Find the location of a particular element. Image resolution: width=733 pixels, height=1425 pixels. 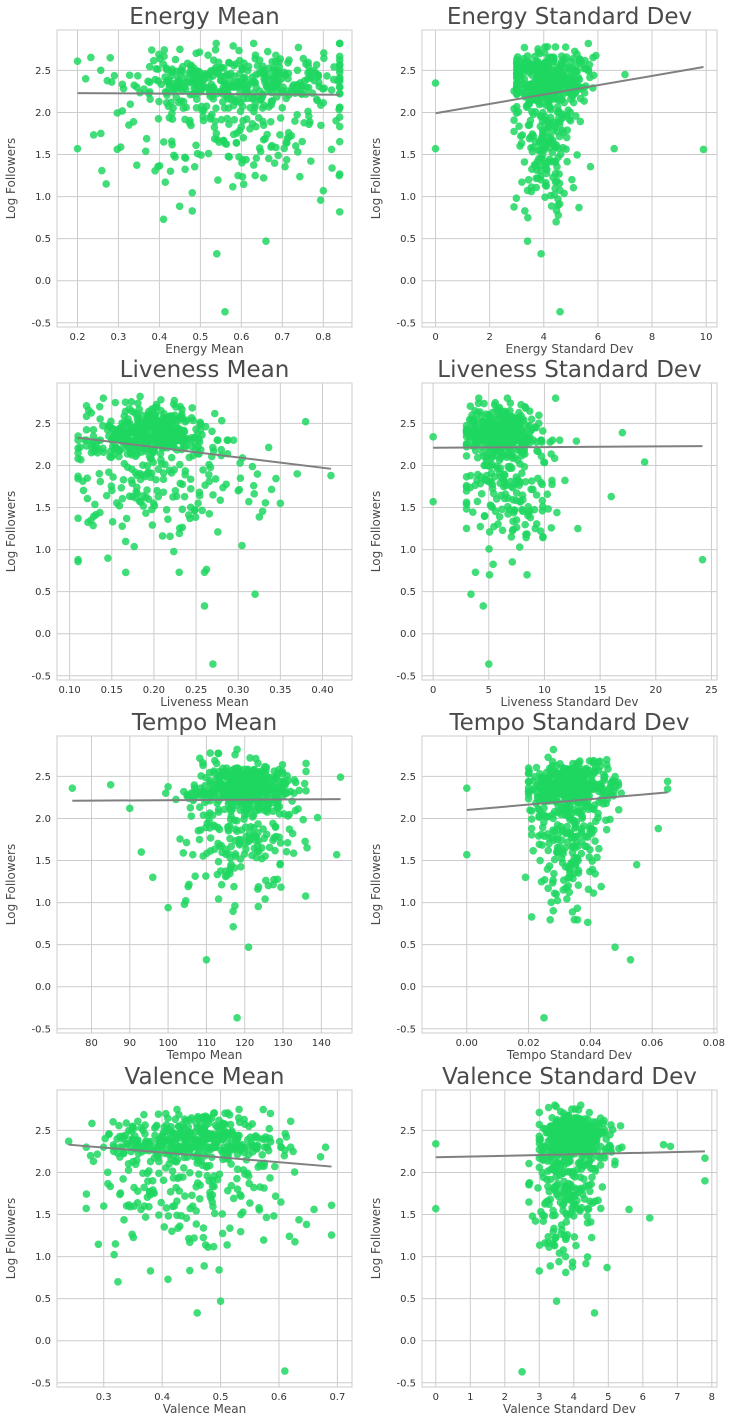

regression-line is located at coordinates (569, 90).